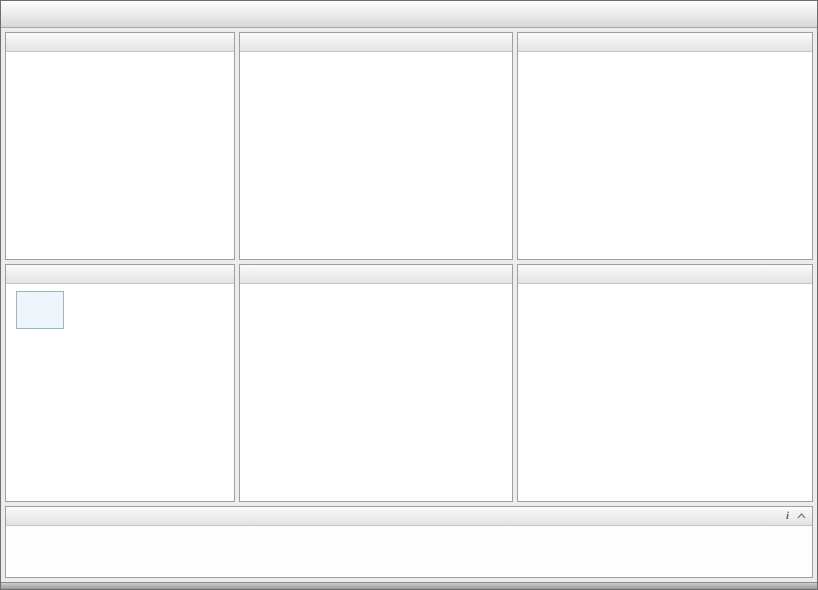  I want to click on traffic-chart-row, so click(665, 293).